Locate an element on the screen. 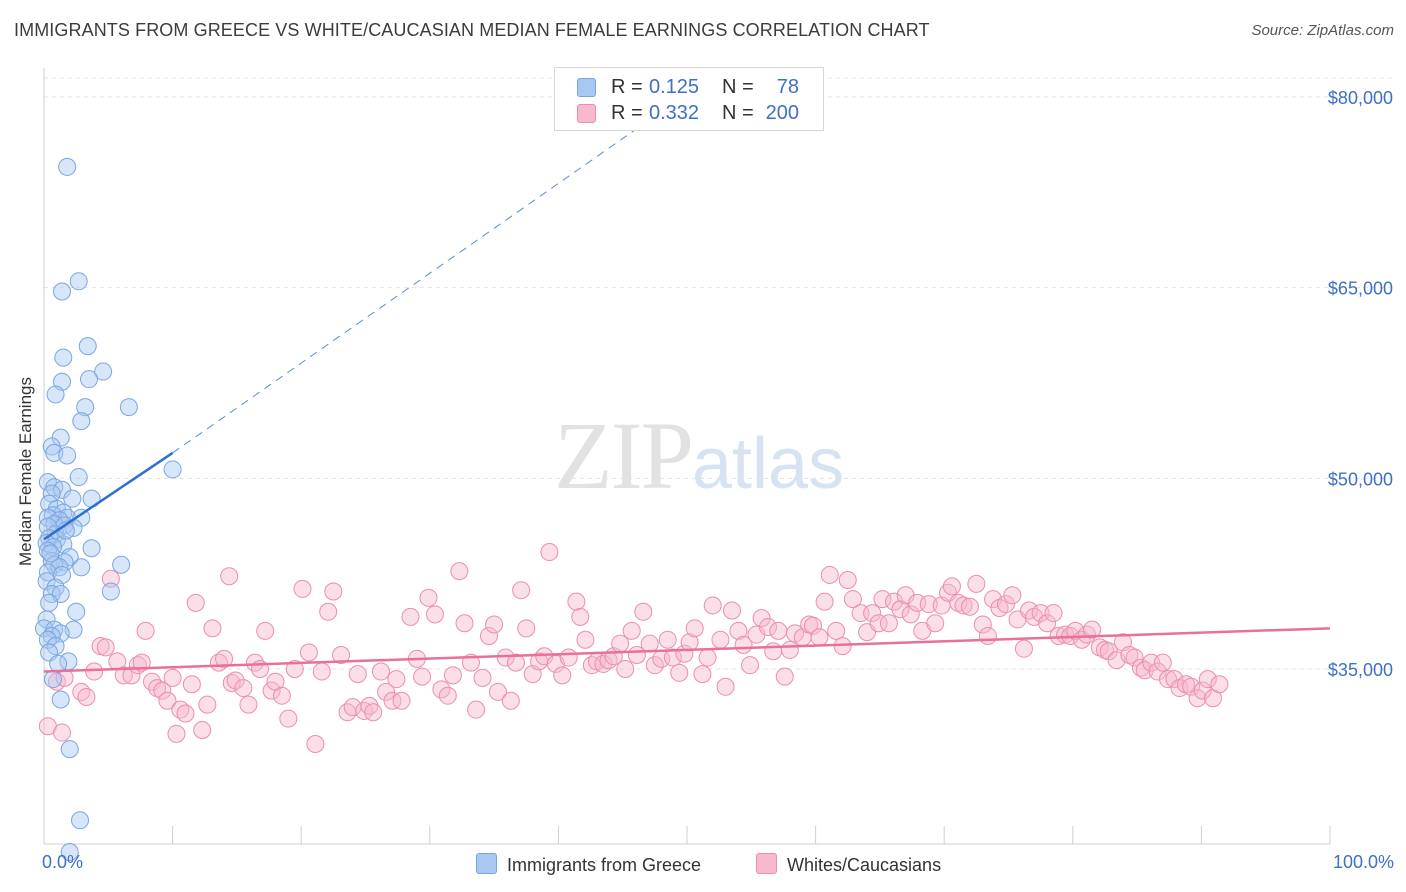 This screenshot has width=1406, height=892. greece-trend-line is located at coordinates (108, 496).